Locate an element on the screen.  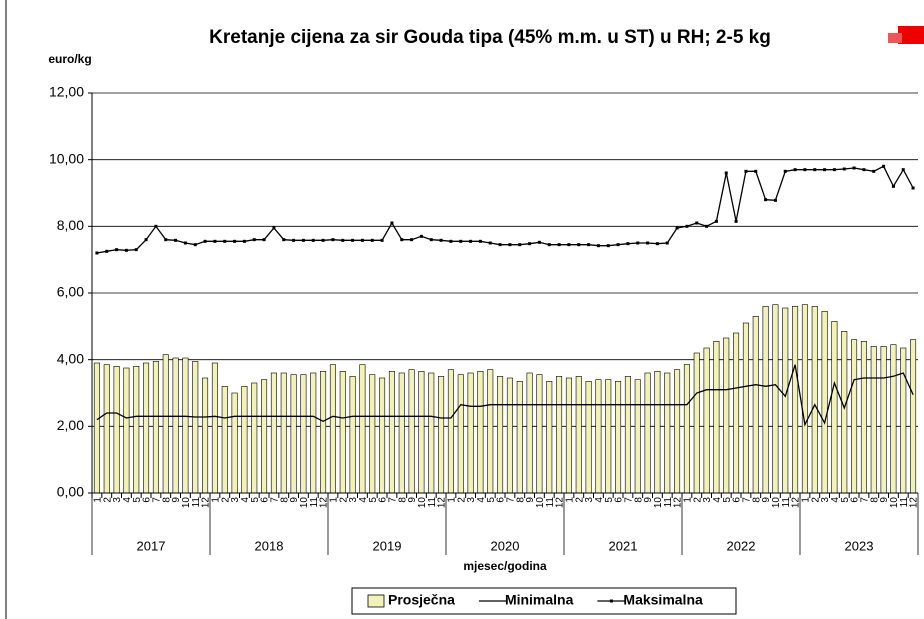
x-tick-label: 12 is located at coordinates (678, 503).